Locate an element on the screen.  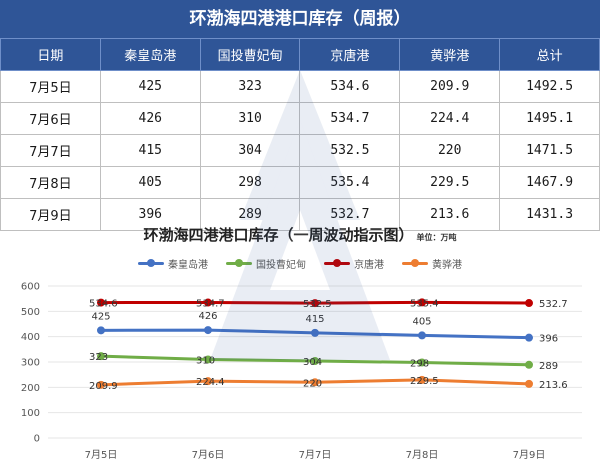
table-row: 7月9日 396 289 532.7 213.6 1431.3 is located at coordinates (300, 214).